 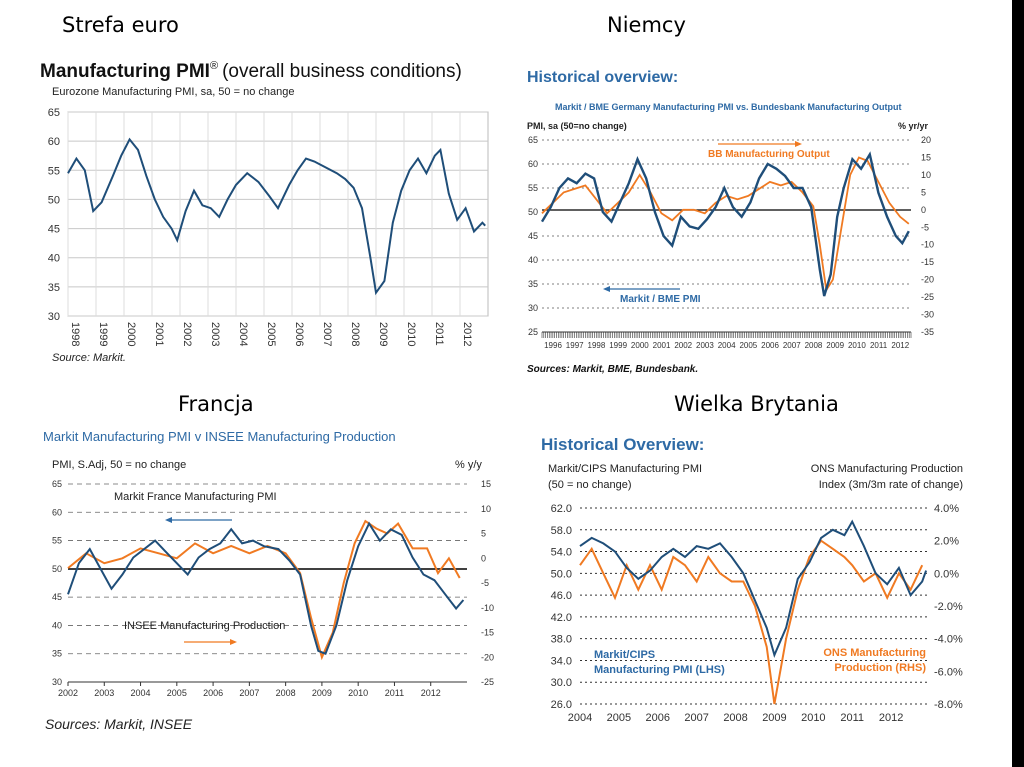 What do you see at coordinates (57, 512) in the screenshot?
I see `france-y-tick: 60` at bounding box center [57, 512].